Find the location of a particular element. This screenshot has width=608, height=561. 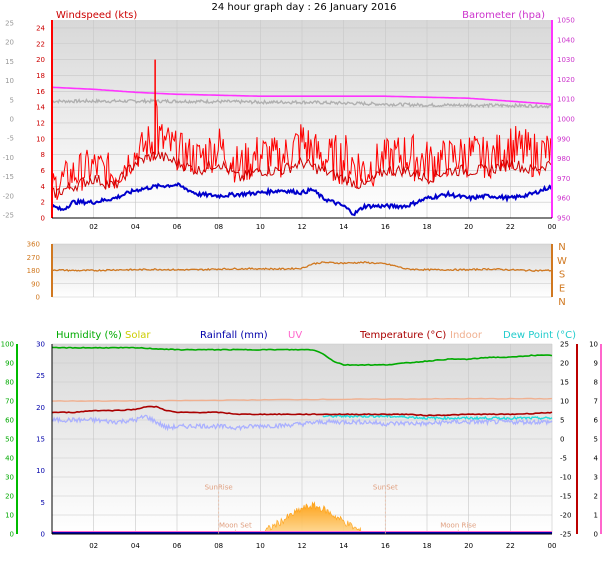

humidity-y-tick: 100 is located at coordinates (7, 345).